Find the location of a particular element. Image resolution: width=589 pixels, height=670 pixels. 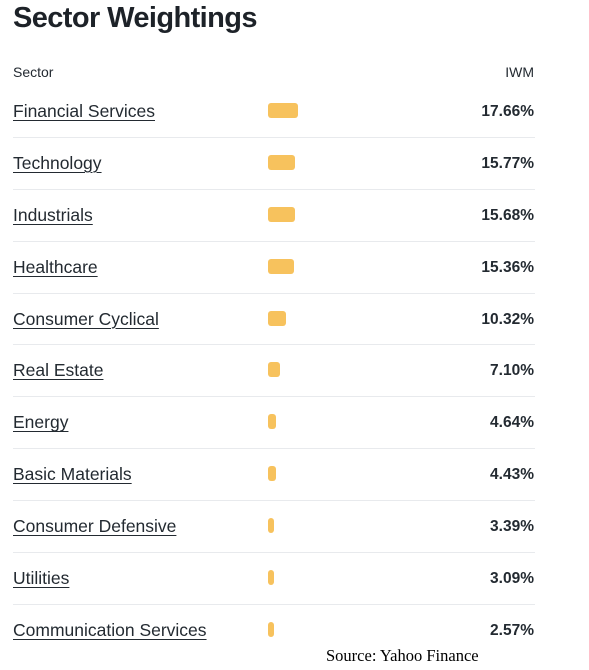

sector-link: Consumer Defensive is located at coordinates (95, 526).